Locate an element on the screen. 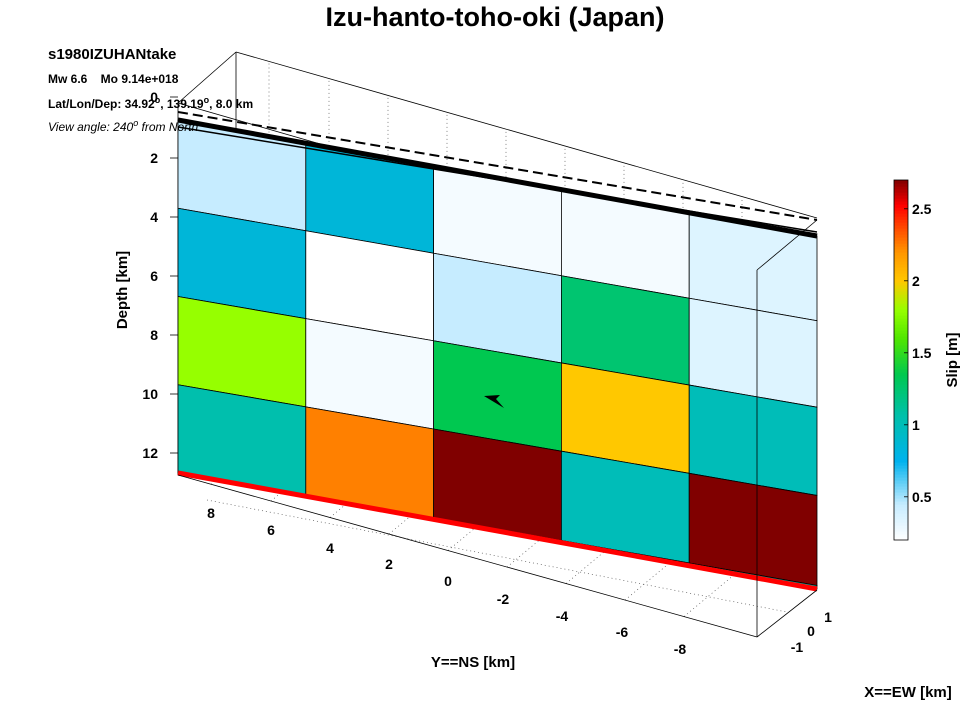 This screenshot has height=720, width=960. ns-tick-label: 8 is located at coordinates (211, 513).